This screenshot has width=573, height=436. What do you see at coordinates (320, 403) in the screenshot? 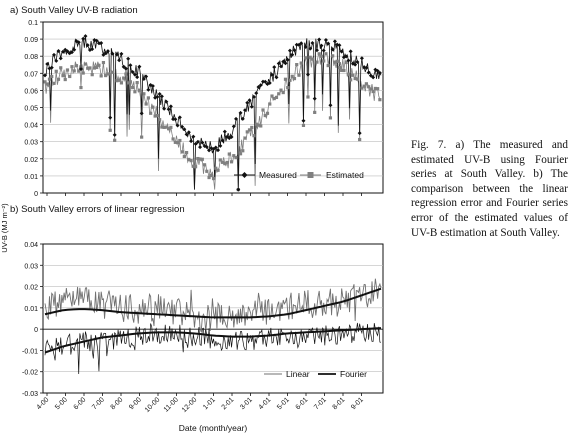
I see `x-tick-label: 7-01` at bounding box center [320, 403].